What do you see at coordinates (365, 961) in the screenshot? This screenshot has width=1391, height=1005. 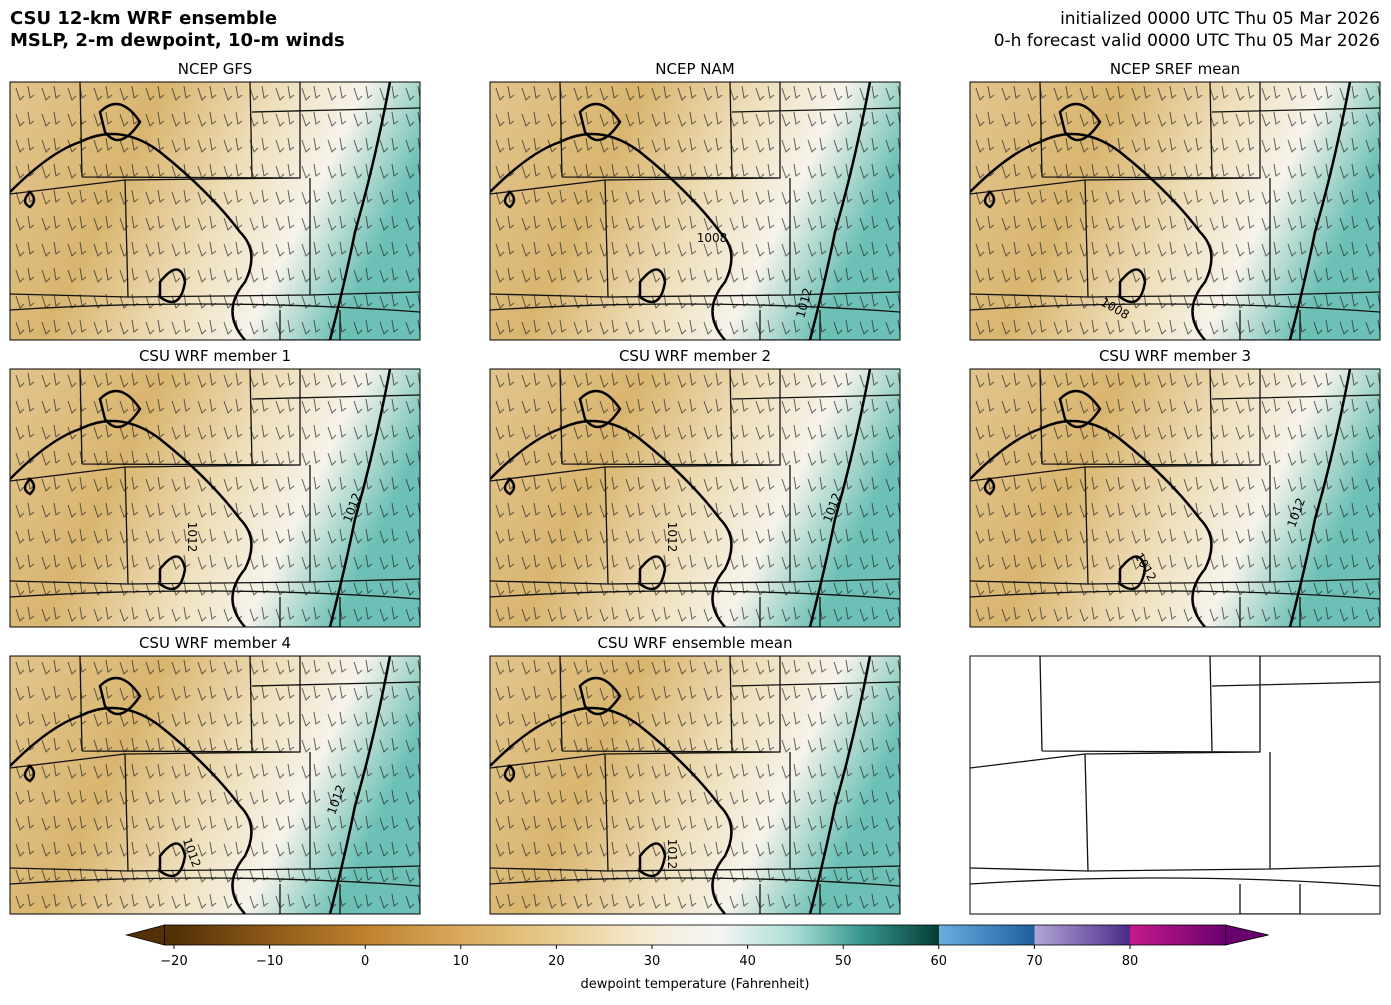 I see `colorbar-tick-label: 0` at bounding box center [365, 961].